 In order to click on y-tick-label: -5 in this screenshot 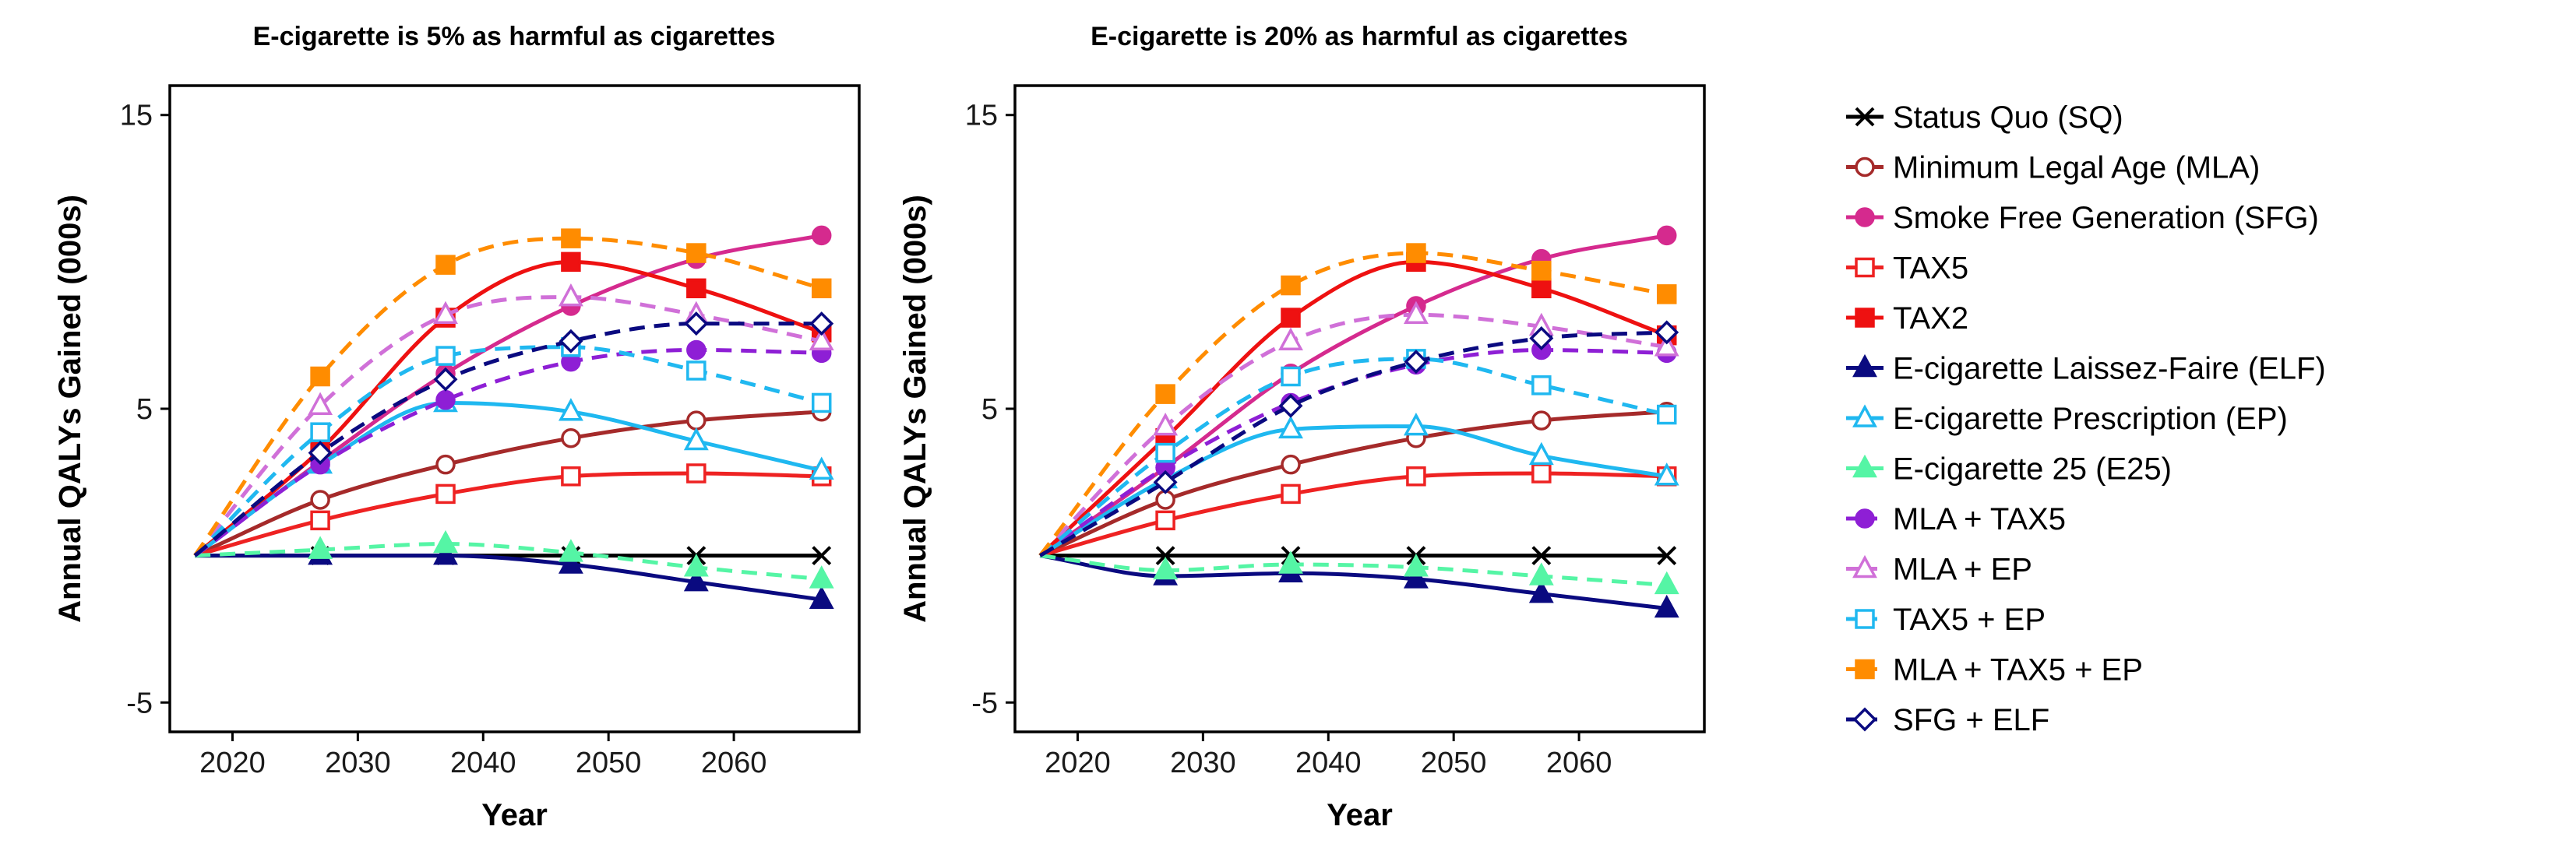, I will do `click(139, 703)`.